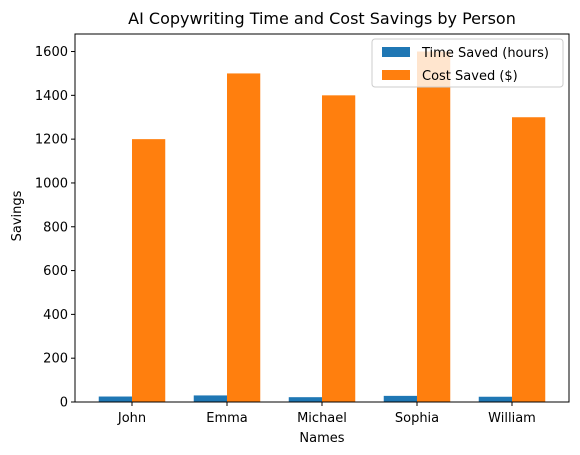 The width and height of the screenshot is (580, 455). What do you see at coordinates (131, 418) in the screenshot?
I see `x-tick-label: John` at bounding box center [131, 418].